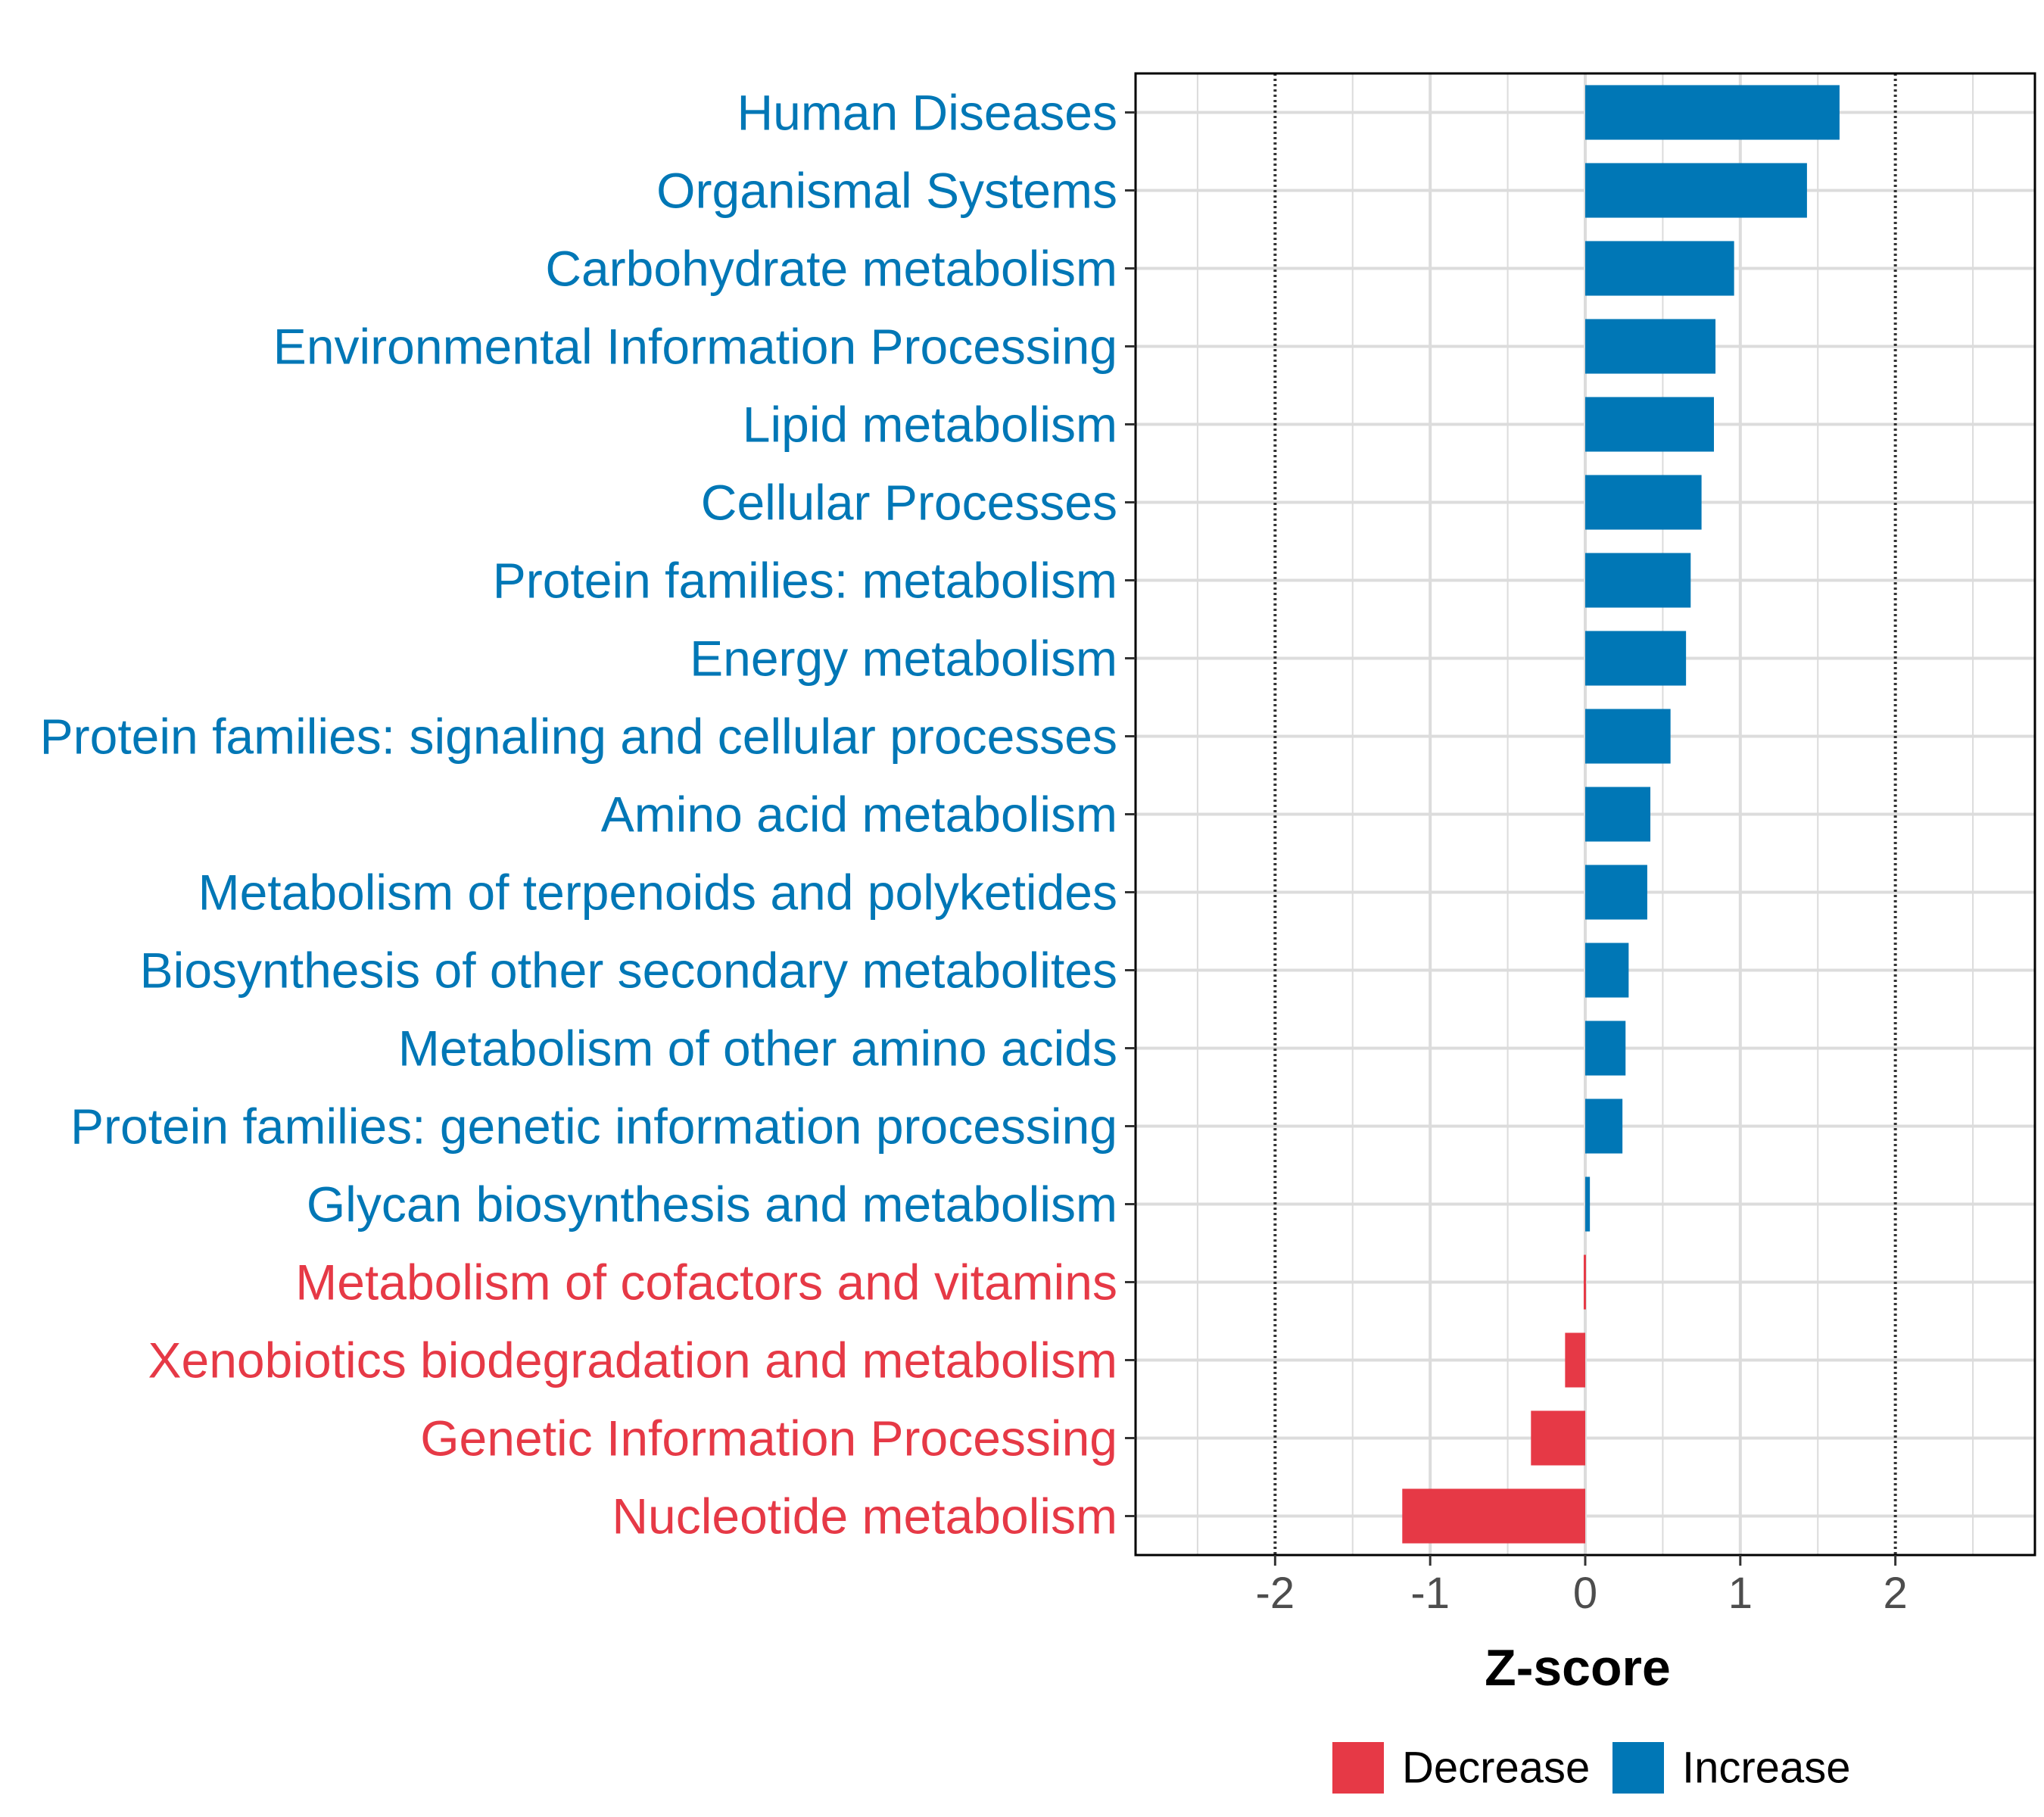 The width and height of the screenshot is (2044, 1817). I want to click on category-label: Energy metabolism, so click(903, 659).